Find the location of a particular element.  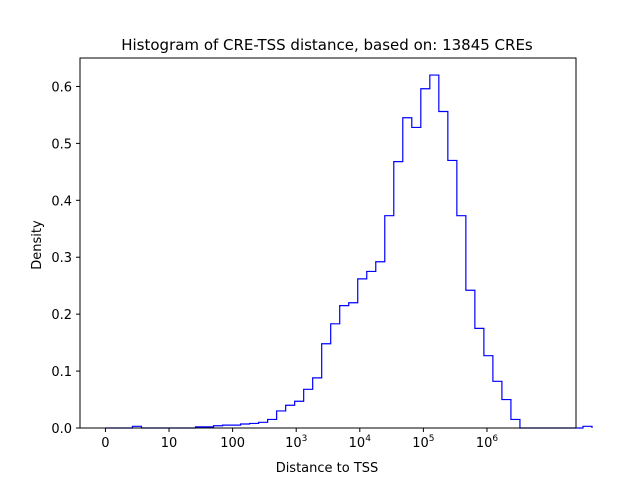

x-axis: 0 10 100 10³ 10⁴ 10⁵ 10⁶ is located at coordinates (299, 439).